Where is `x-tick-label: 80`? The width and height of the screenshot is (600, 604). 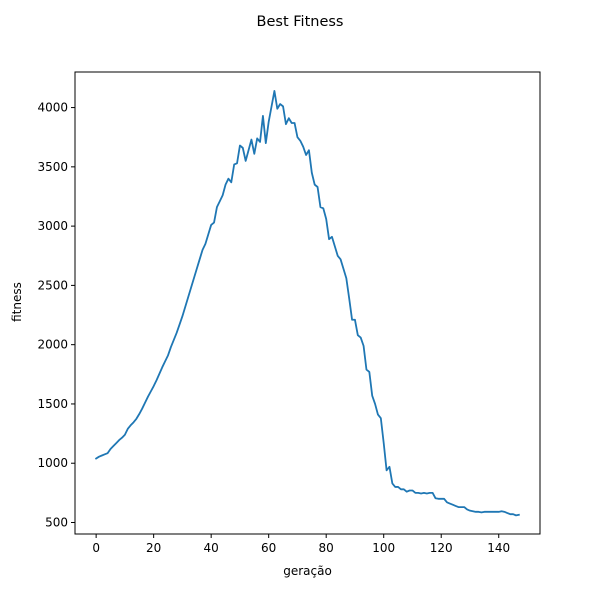 x-tick-label: 80 is located at coordinates (326, 548).